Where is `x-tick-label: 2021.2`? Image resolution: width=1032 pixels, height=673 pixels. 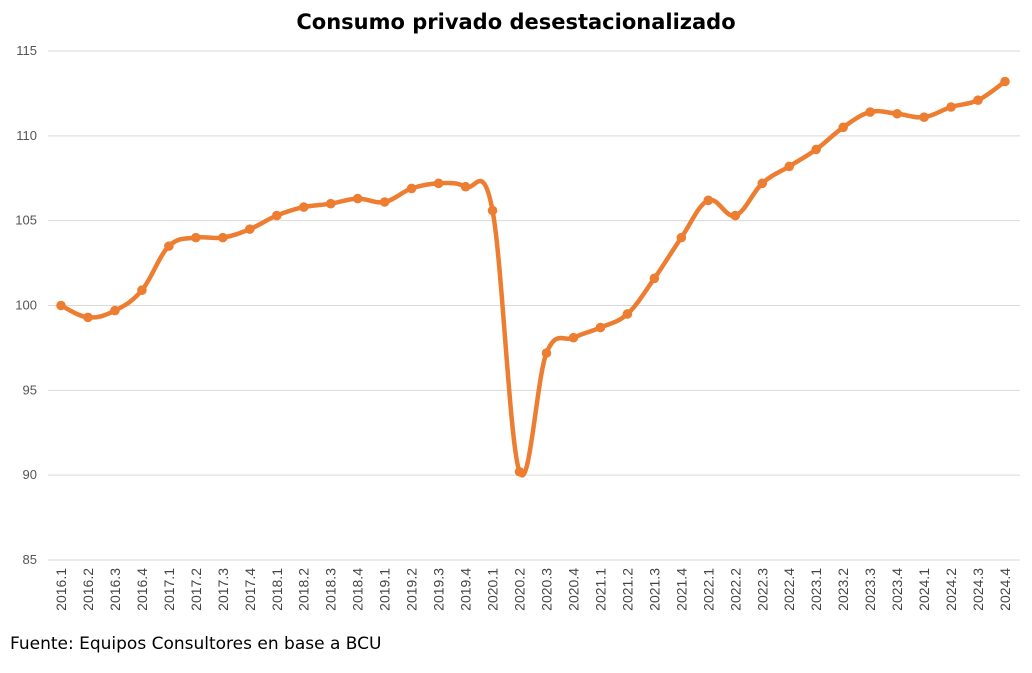 x-tick-label: 2021.2 is located at coordinates (627, 589).